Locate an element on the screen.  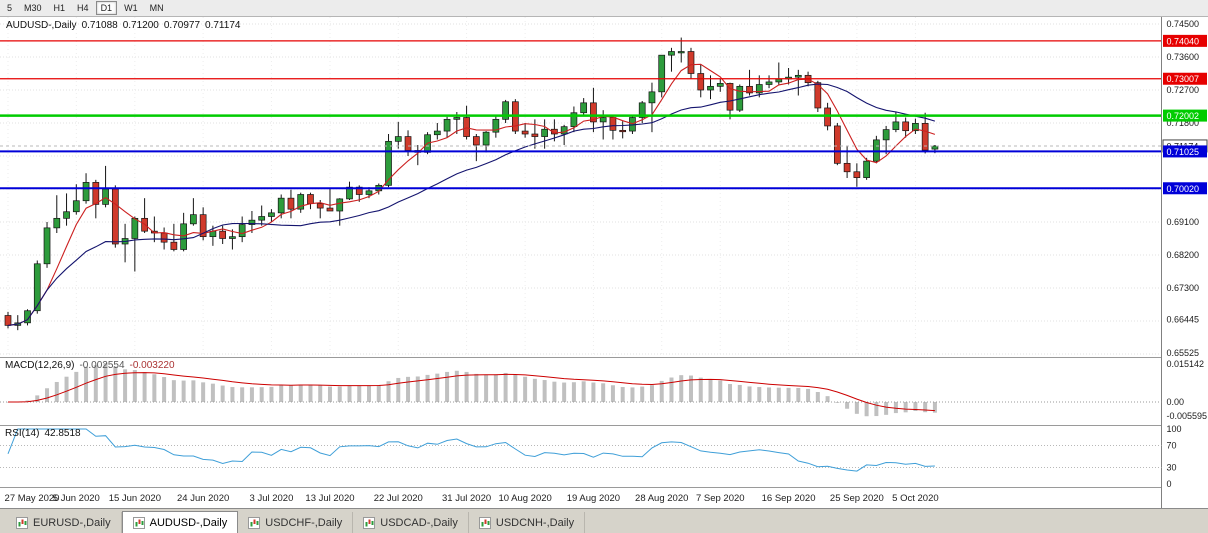
tab-audusd-daily: AUDUSD-,Daily is located at coordinates (180, 522).